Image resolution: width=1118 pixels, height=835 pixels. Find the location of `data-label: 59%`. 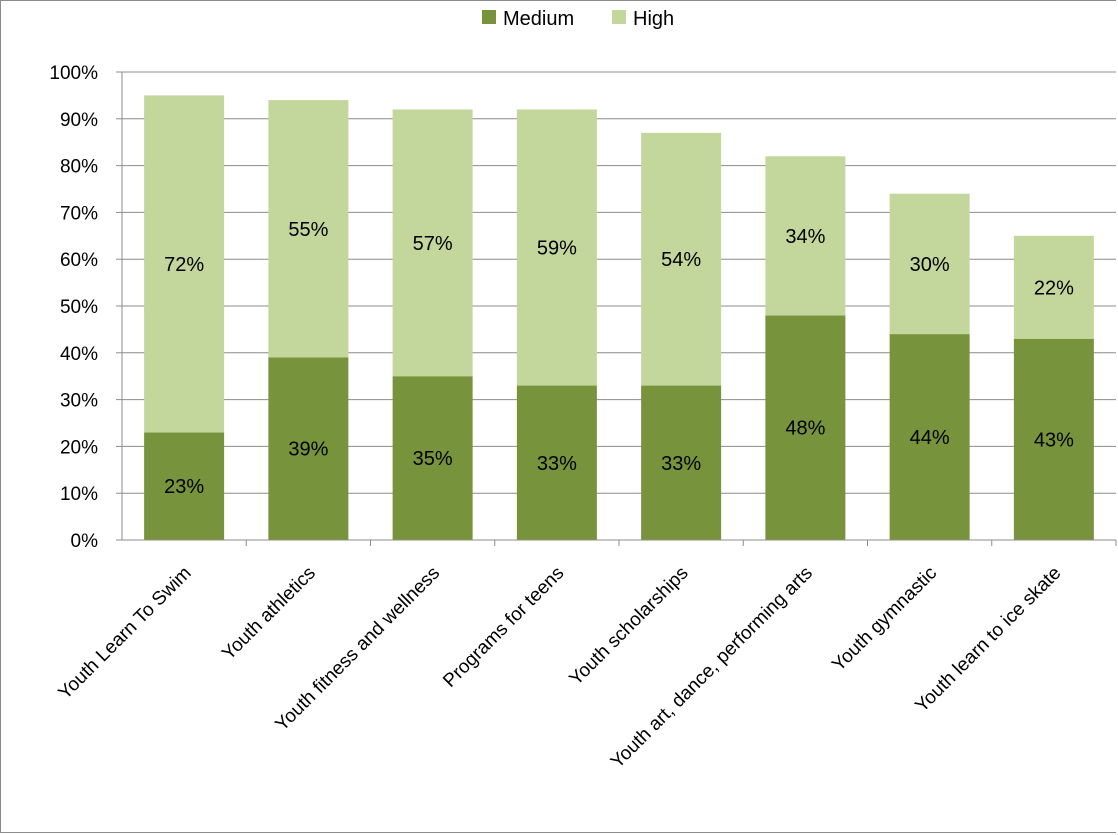

data-label: 59% is located at coordinates (557, 249).